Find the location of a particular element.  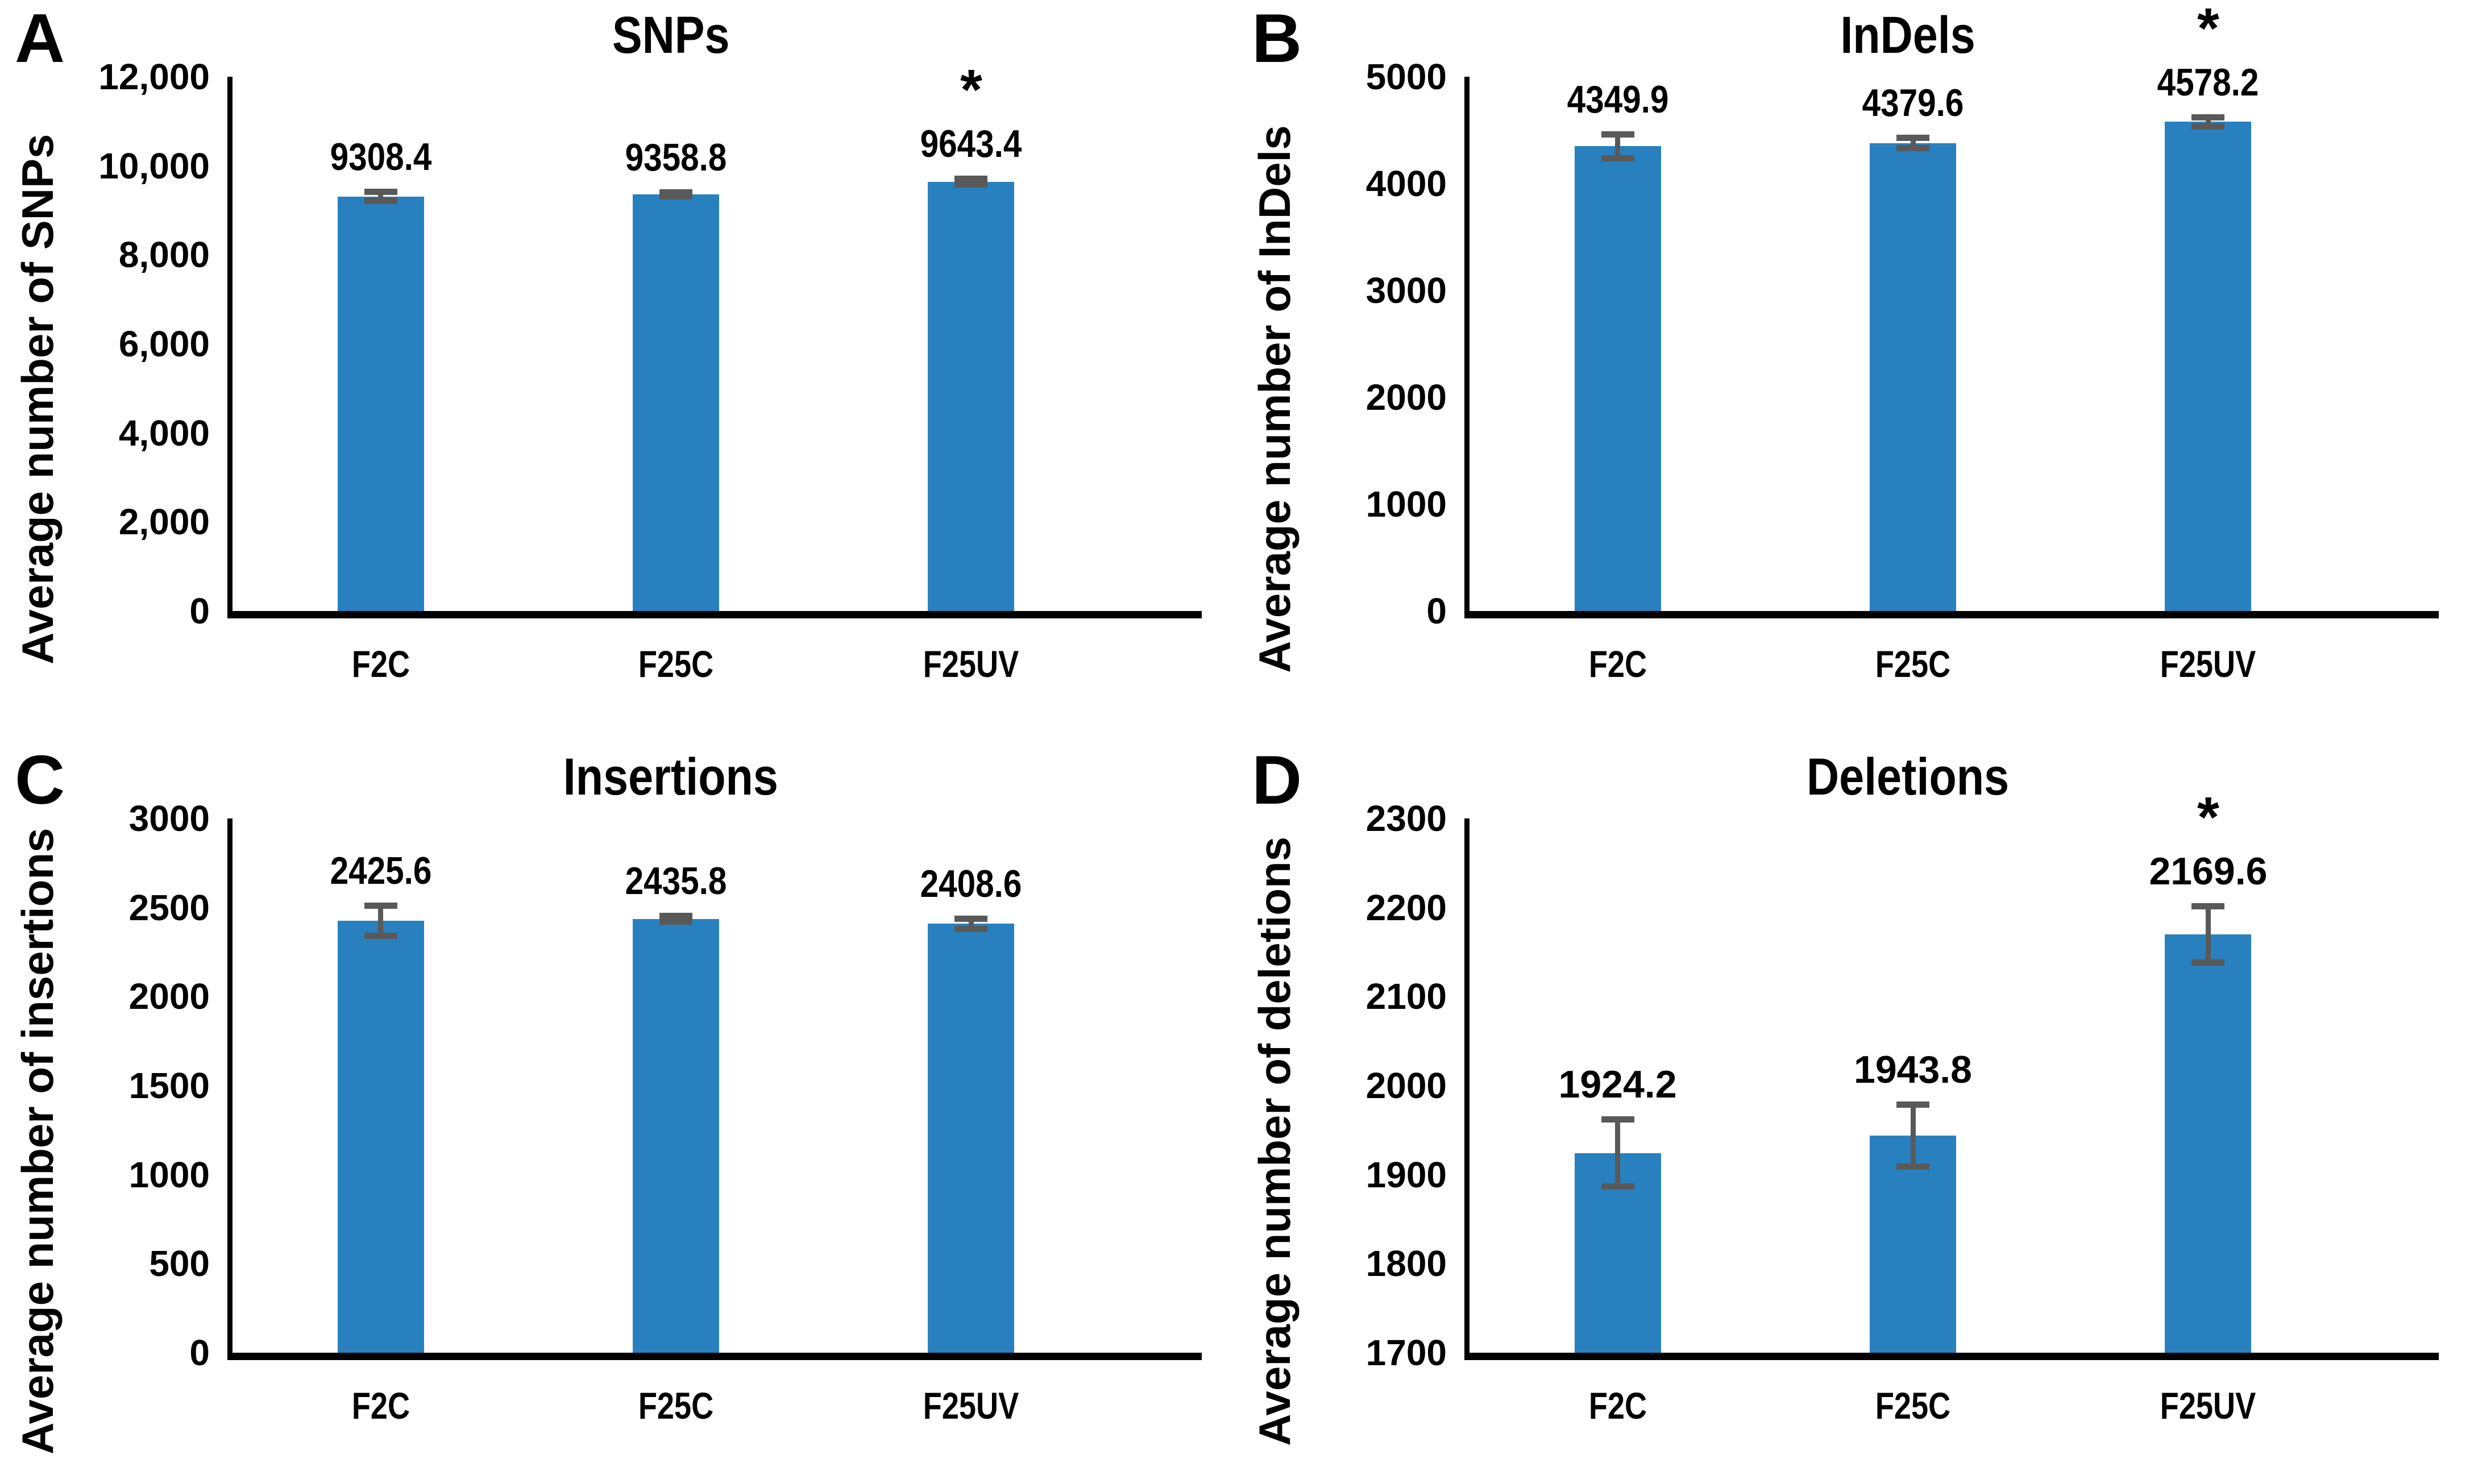

chart-title: SNPs is located at coordinates (670, 35).